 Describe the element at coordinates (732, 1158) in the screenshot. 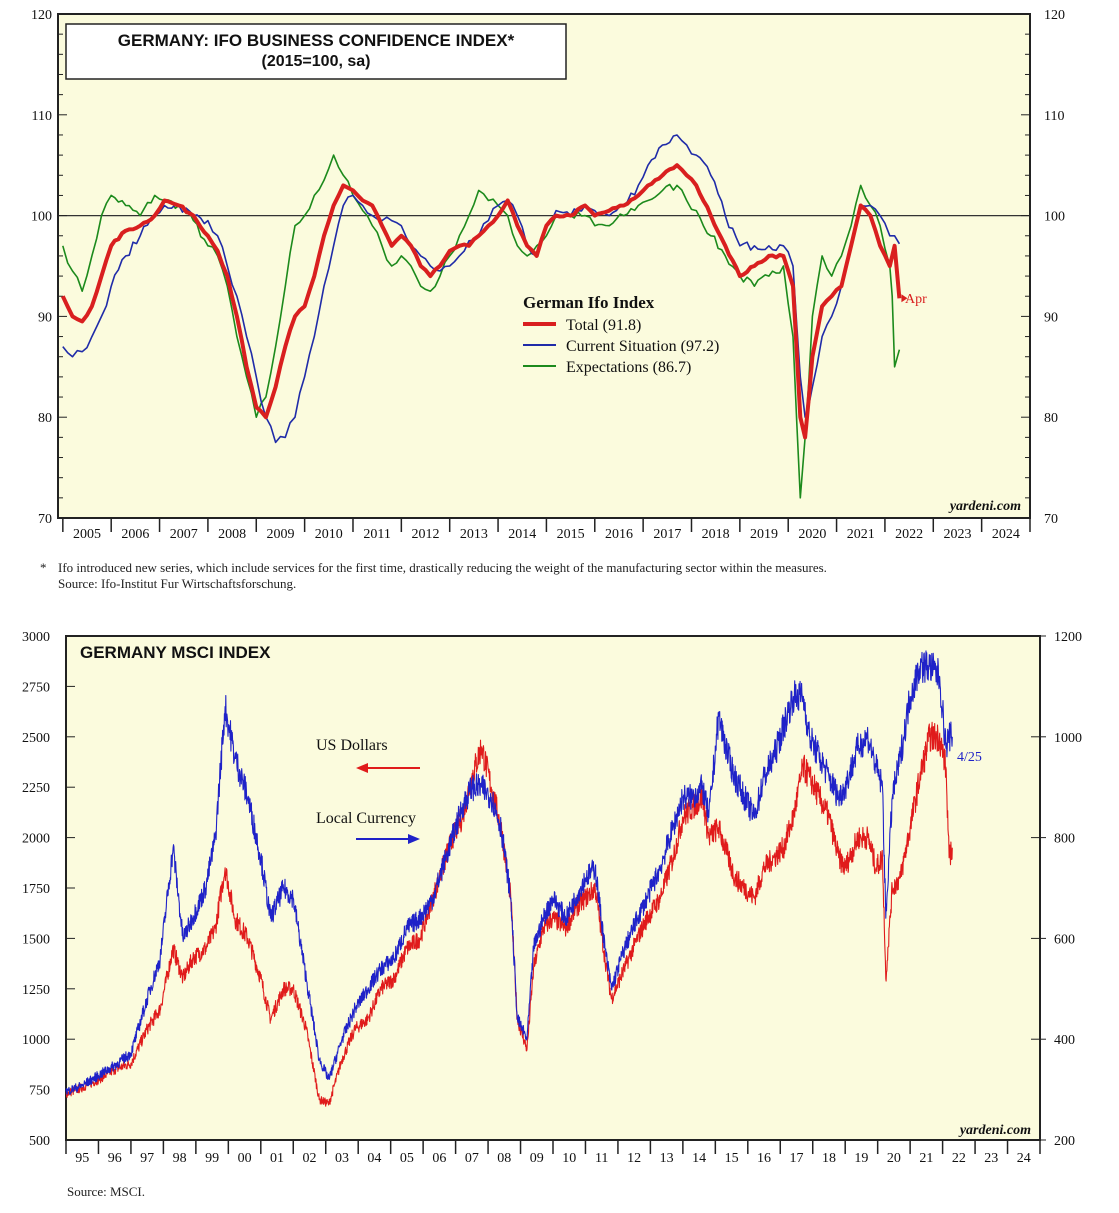

I see `msci-x-tick-label: 15` at that location.